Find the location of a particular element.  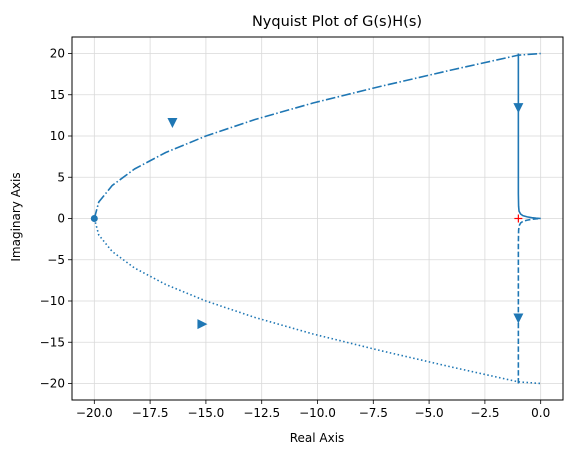

x-tick-label: −15.0 is located at coordinates (206, 413).